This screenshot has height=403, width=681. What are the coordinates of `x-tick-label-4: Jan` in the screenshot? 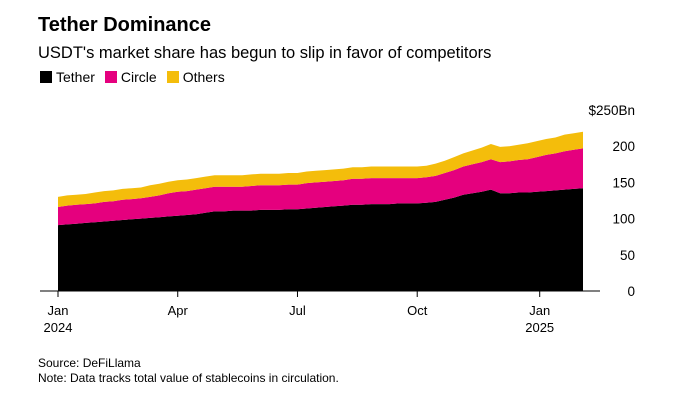 It's located at (539, 310).